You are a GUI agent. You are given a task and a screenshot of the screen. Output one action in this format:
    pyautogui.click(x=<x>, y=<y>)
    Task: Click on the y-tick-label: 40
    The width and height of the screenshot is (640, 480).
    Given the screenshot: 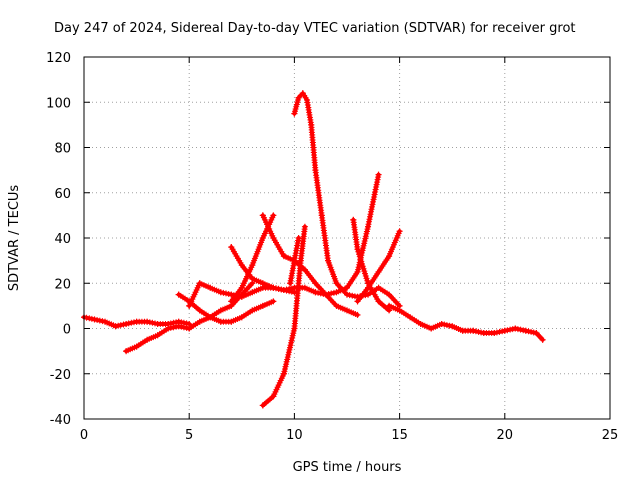 What is the action you would take?
    pyautogui.click(x=62, y=239)
    